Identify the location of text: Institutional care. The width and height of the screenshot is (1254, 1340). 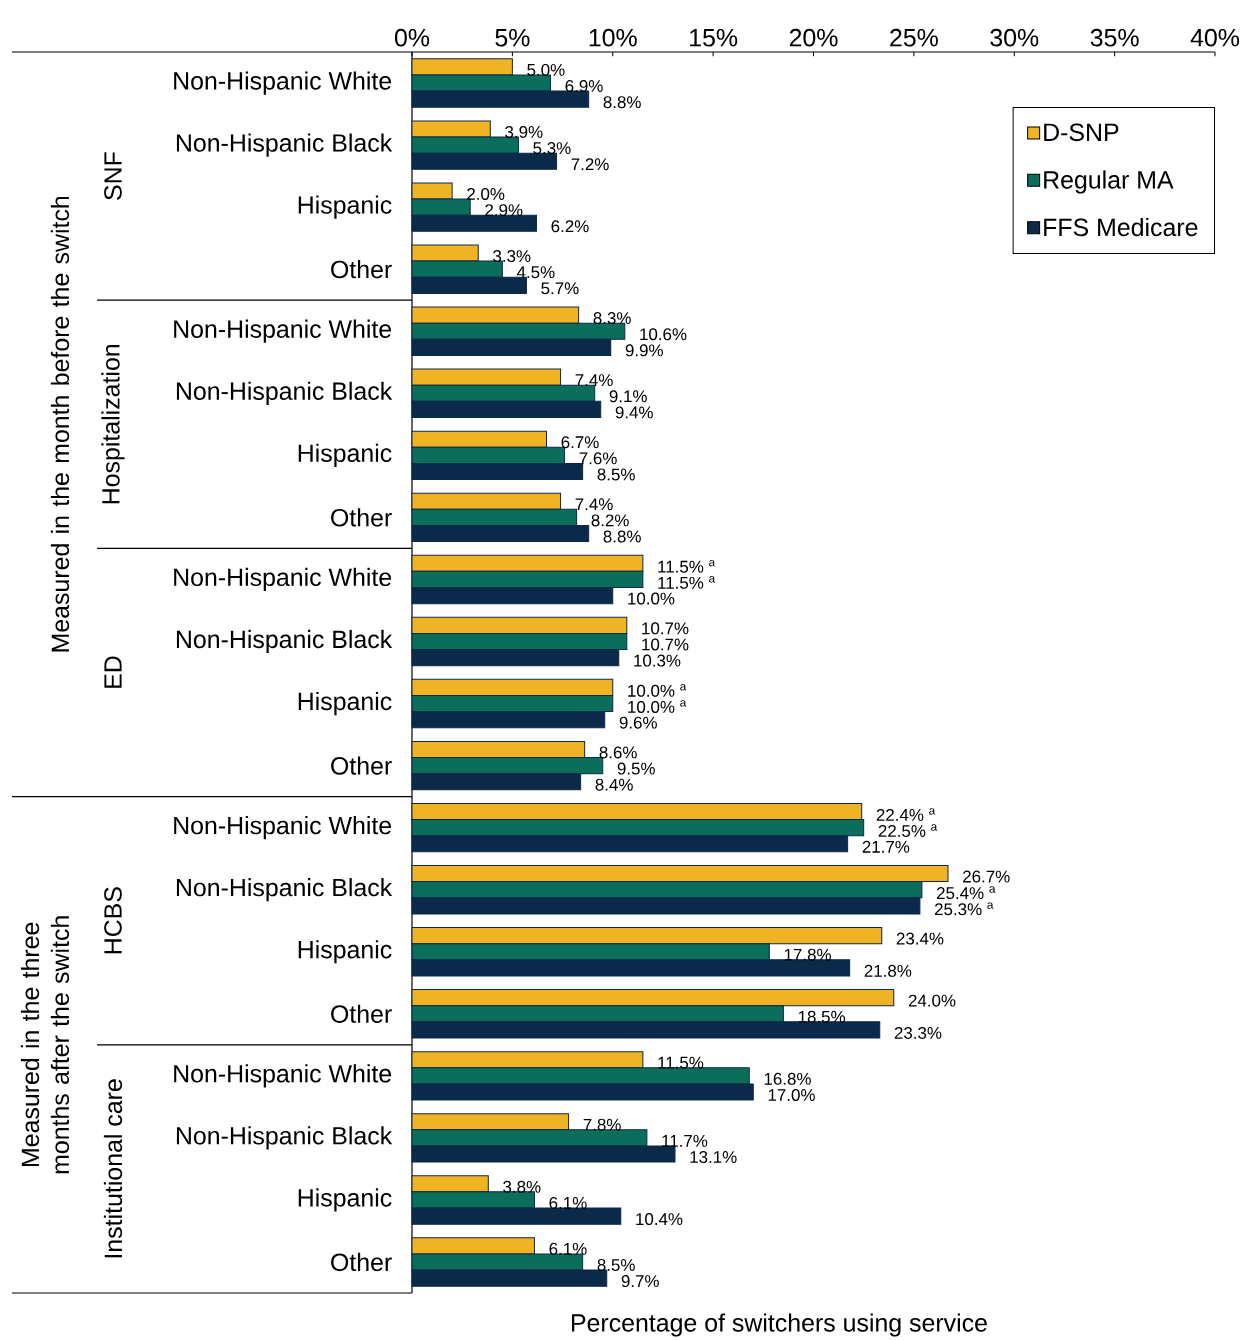
(113, 1168).